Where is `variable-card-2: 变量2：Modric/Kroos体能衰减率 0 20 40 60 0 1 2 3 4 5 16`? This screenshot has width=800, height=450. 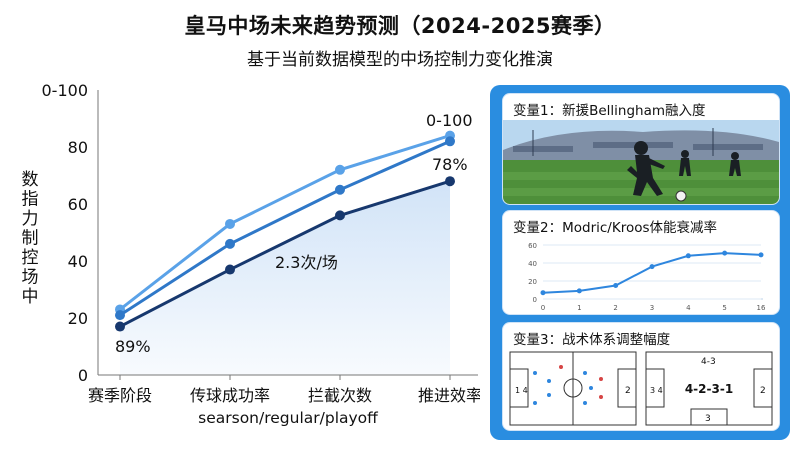
variable-card-2: 变量2：Modric/Kroos体能衰减率 0 20 40 60 0 1 2 3 4 5 16 is located at coordinates (641, 262).